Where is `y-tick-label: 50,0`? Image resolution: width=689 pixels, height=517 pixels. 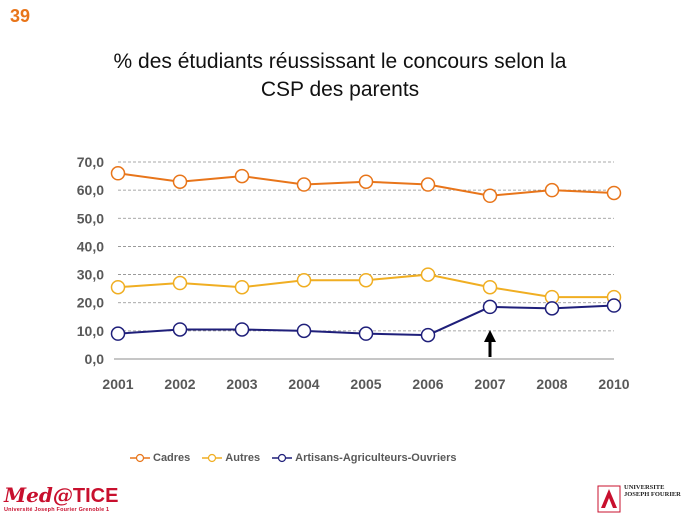
y-tick-label: 50,0 is located at coordinates (90, 218).